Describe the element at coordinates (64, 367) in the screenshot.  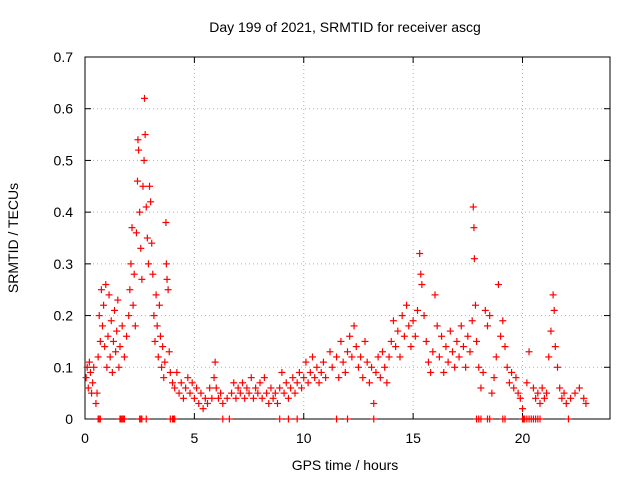
I see `y-tick-label: 0.1` at that location.